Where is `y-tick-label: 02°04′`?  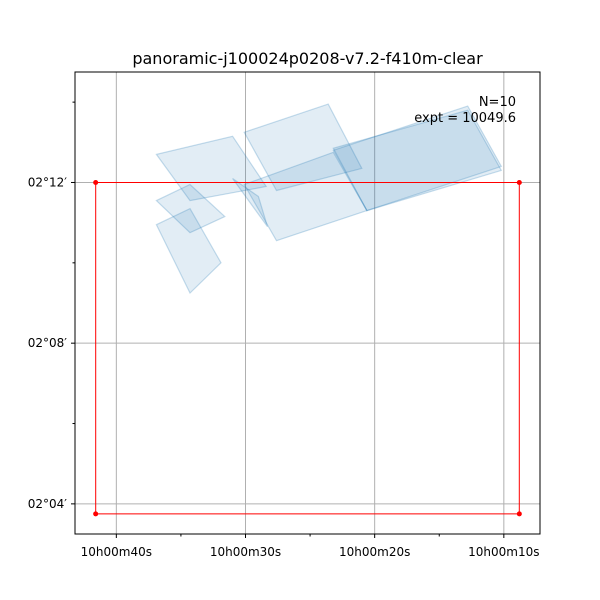 y-tick-label: 02°04′ is located at coordinates (48, 504).